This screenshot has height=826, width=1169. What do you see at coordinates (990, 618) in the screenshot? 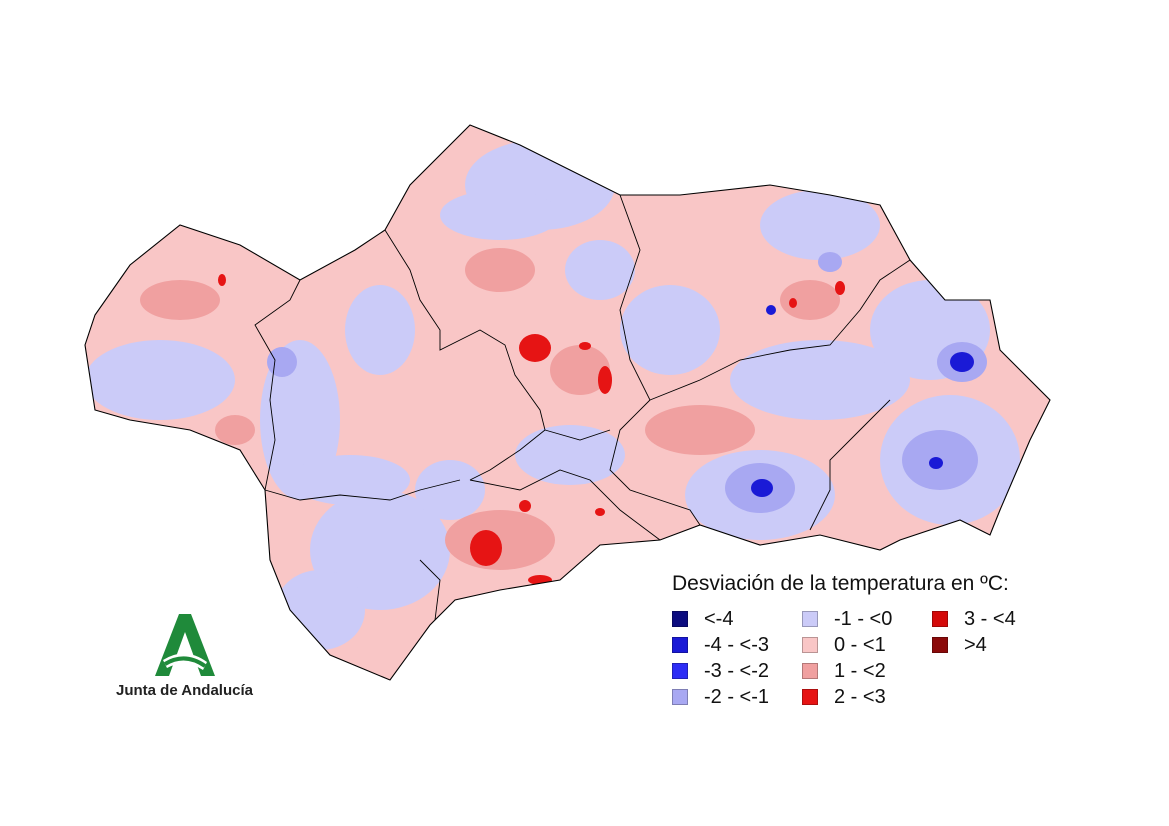
I see `legend-label: 3 - <4` at bounding box center [990, 618].